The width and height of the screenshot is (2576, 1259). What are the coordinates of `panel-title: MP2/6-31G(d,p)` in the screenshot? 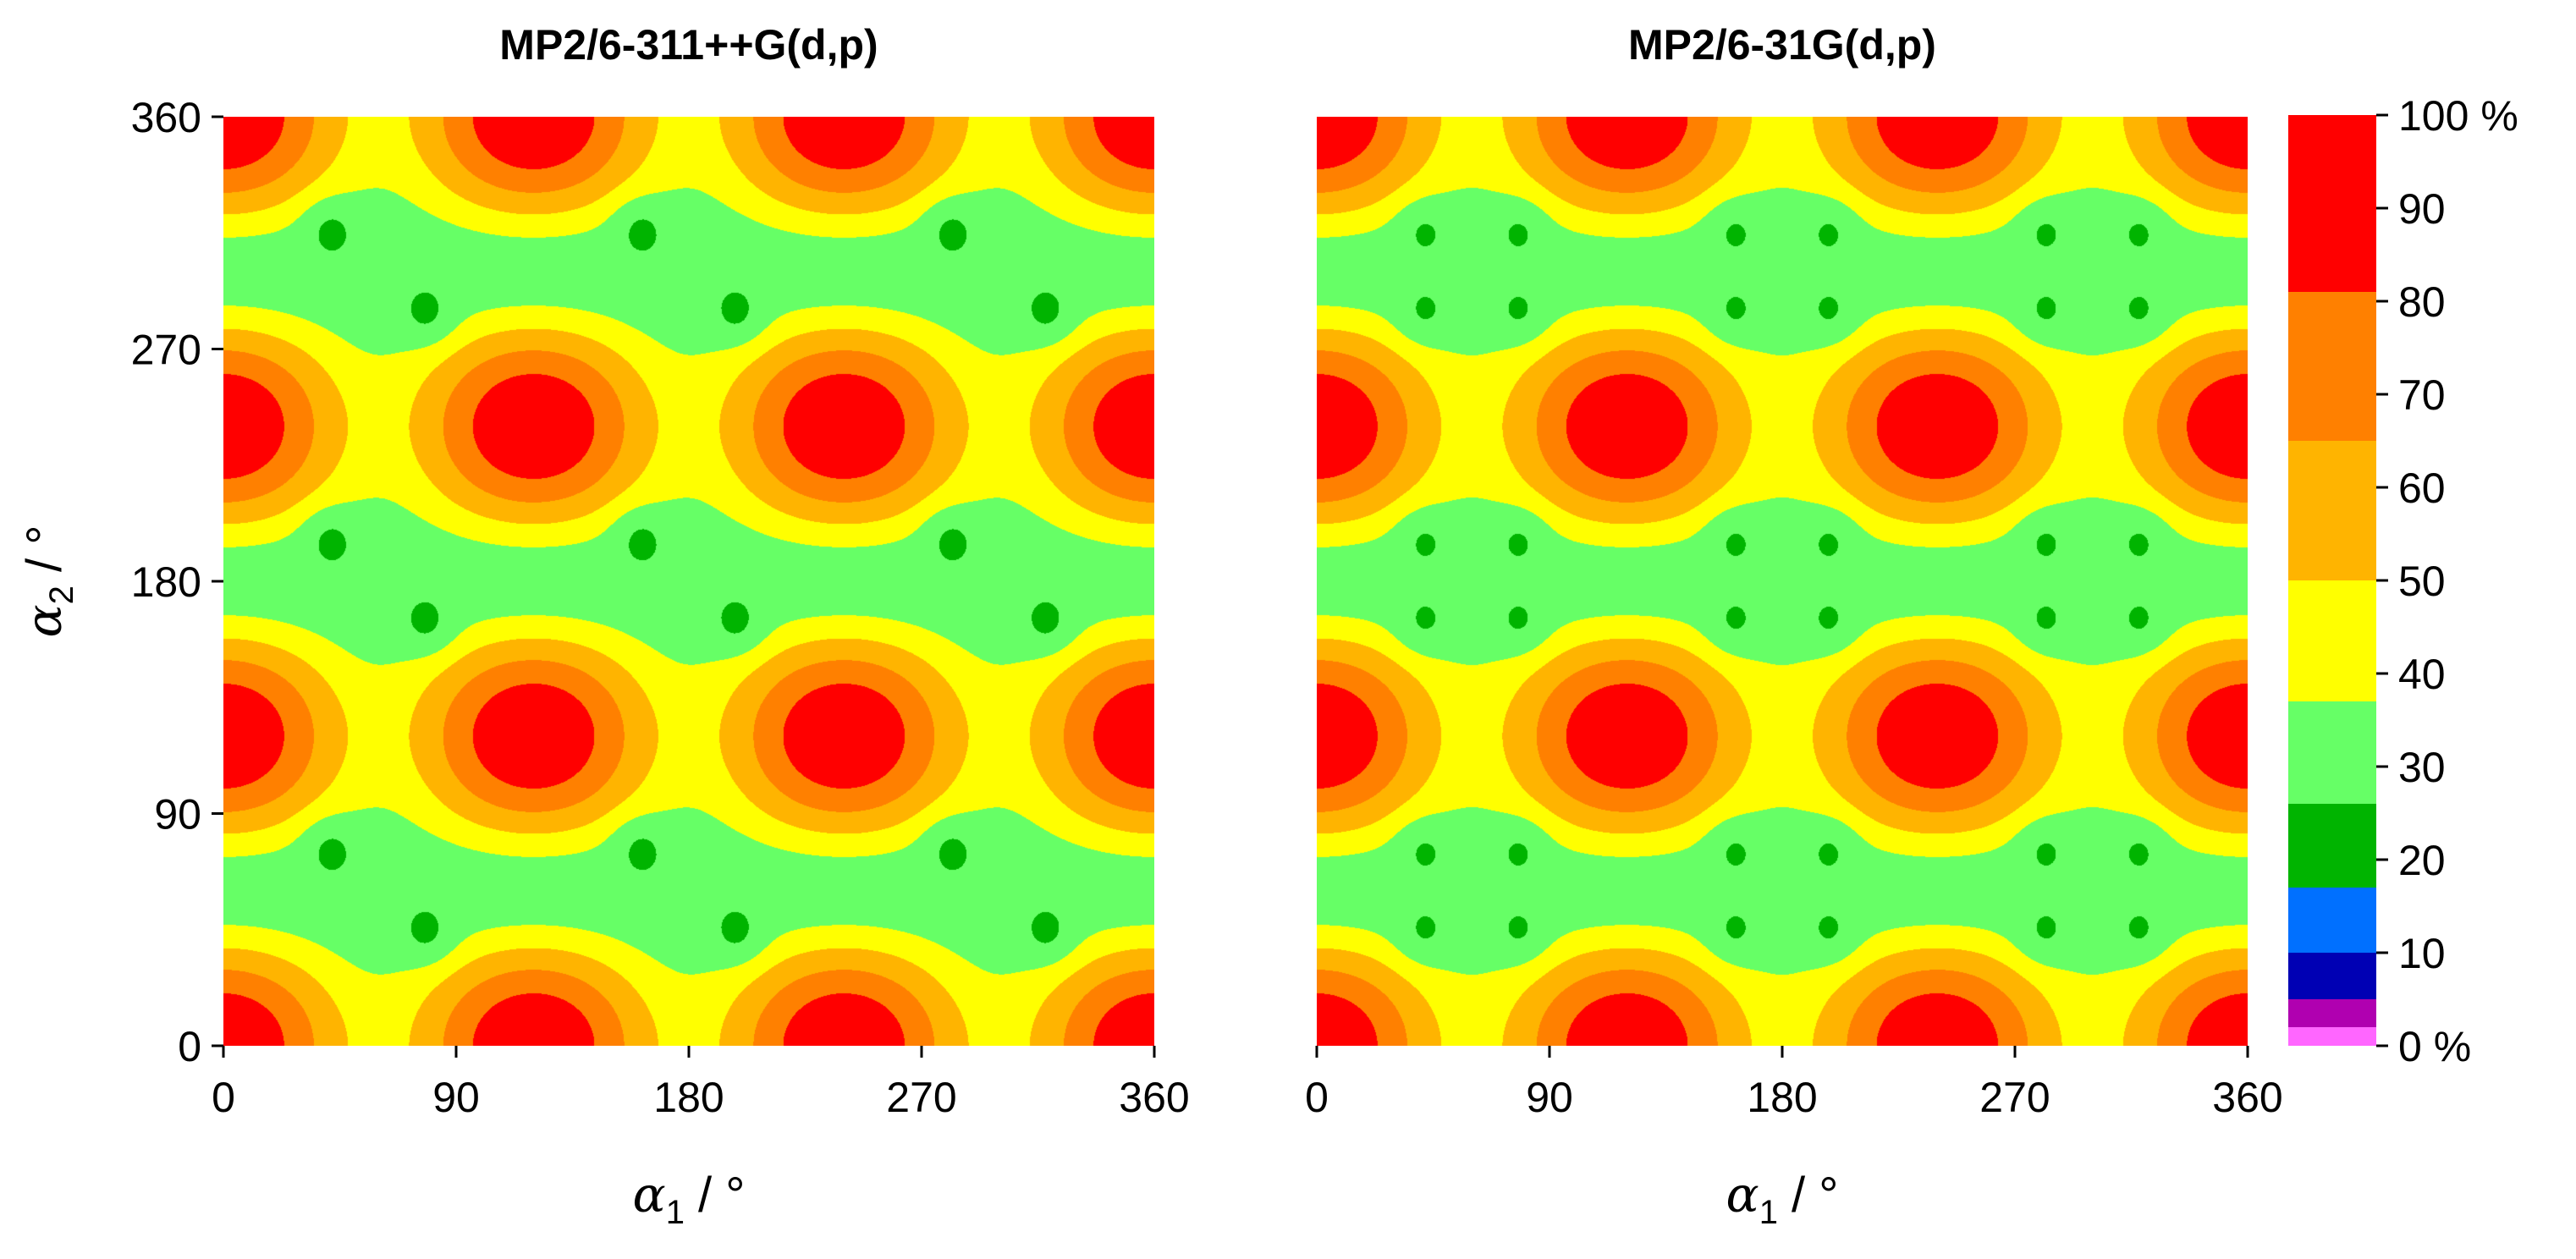 It's located at (1782, 45).